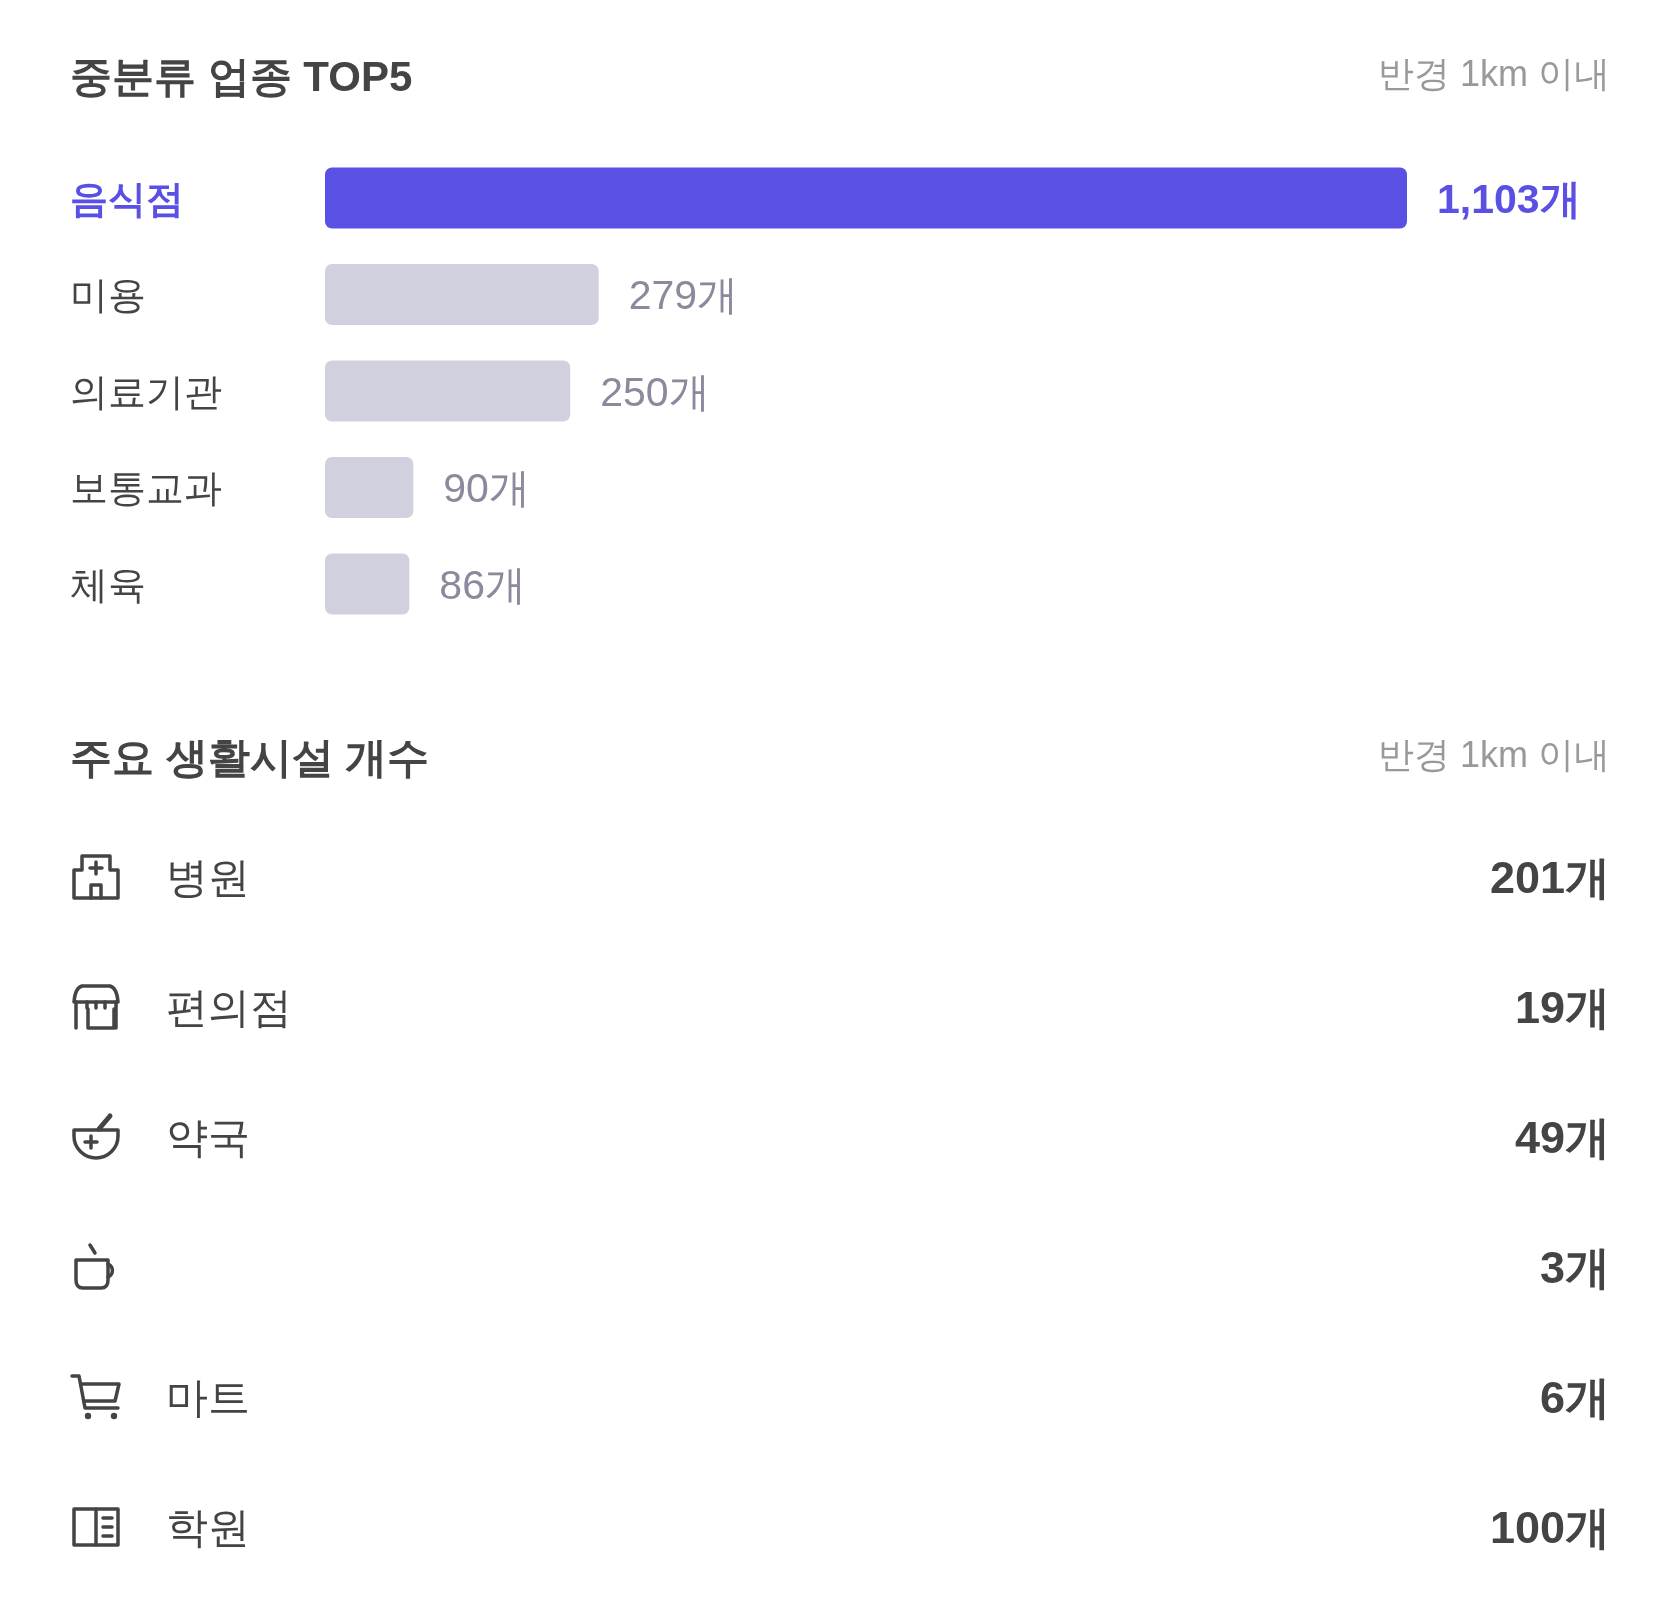  Describe the element at coordinates (486, 488) in the screenshot. I see `value-label: 90개` at that location.